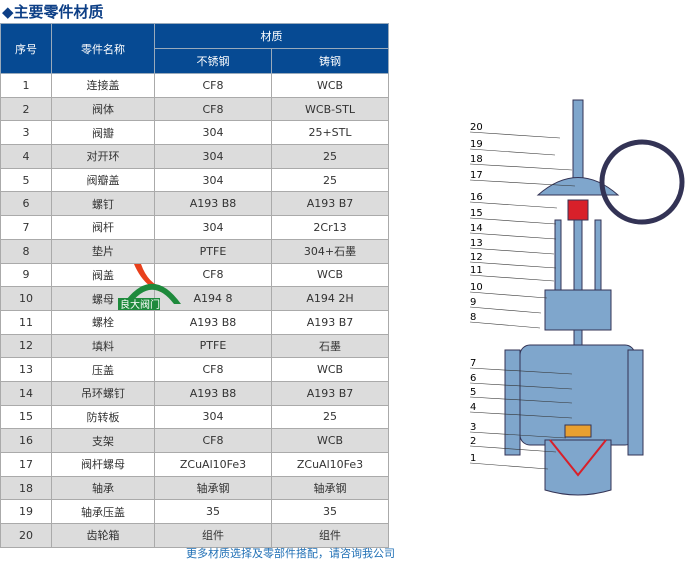  What do you see at coordinates (26, 85) in the screenshot?
I see `cell-no: 1` at bounding box center [26, 85].